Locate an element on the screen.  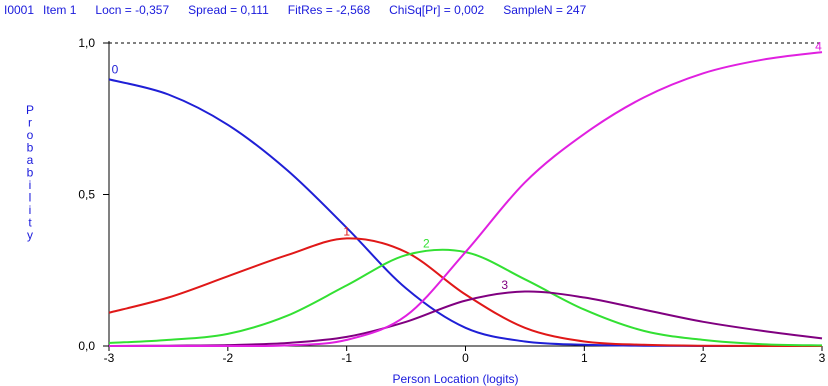
y-axis-label-letter: r is located at coordinates (30, 123).